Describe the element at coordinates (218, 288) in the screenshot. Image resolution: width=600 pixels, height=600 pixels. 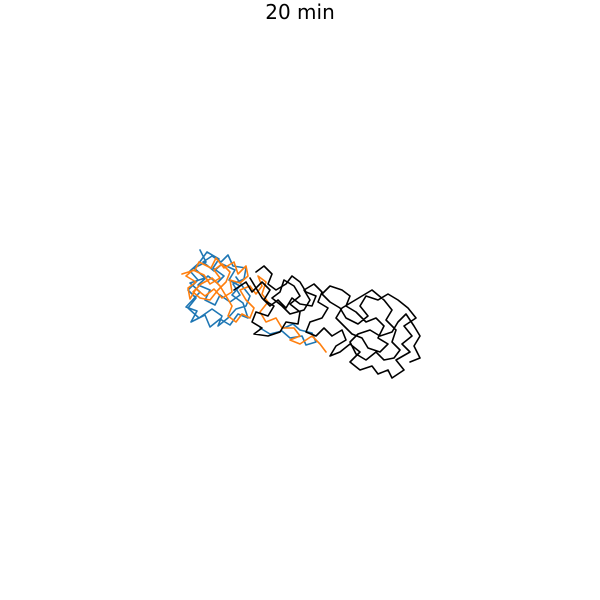
I see `chain-a-path` at that location.